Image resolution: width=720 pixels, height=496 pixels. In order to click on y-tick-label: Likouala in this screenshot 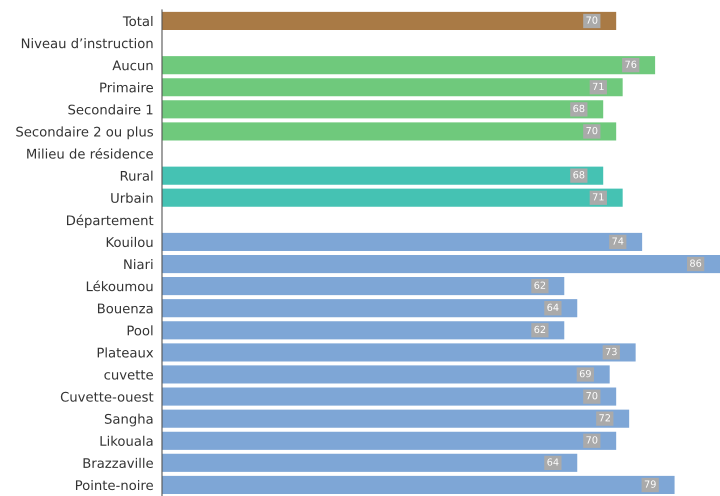, I will do `click(126, 441)`.